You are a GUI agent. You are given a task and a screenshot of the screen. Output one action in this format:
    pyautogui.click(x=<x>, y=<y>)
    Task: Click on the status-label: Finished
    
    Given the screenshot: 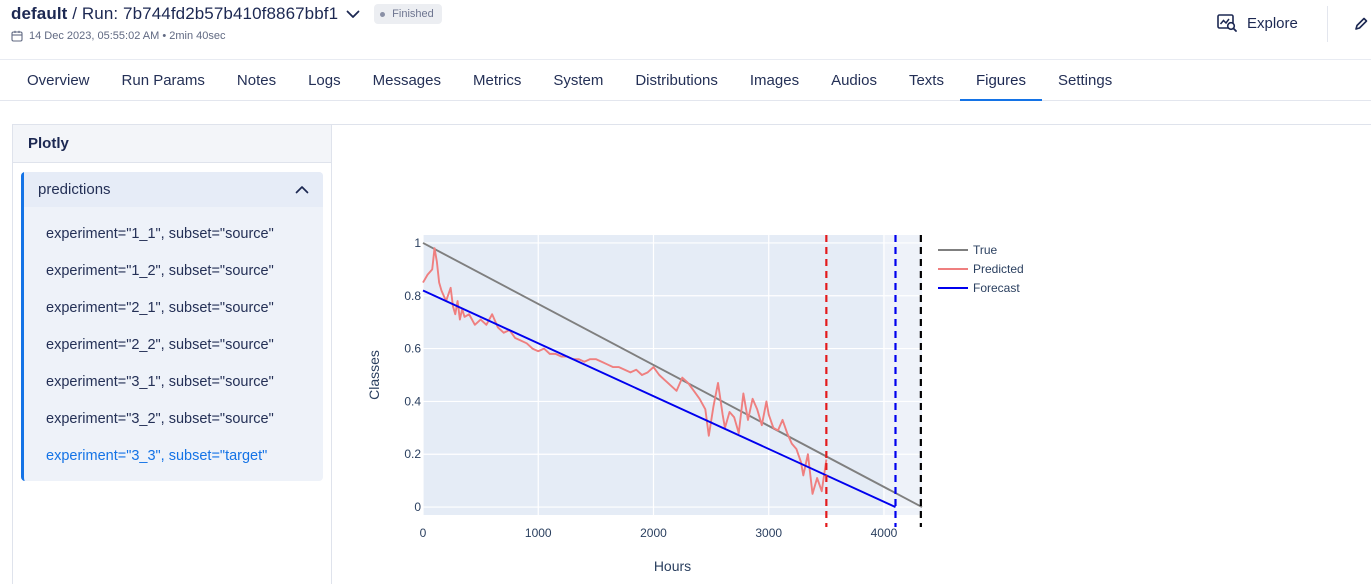 What is the action you would take?
    pyautogui.click(x=413, y=14)
    